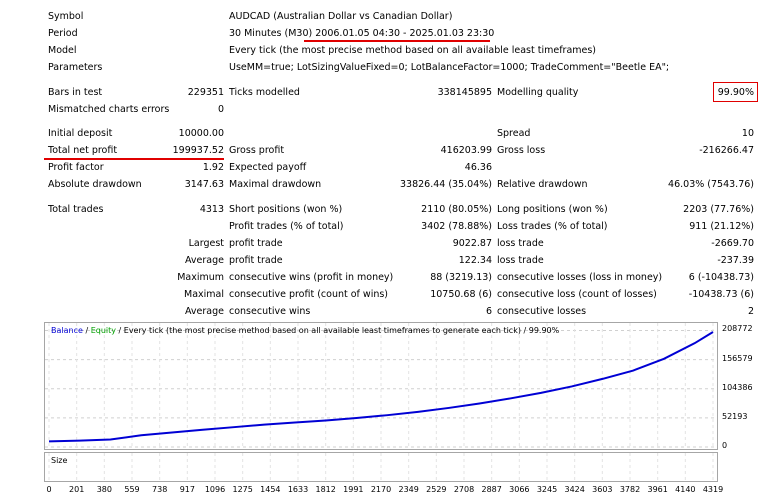  Describe the element at coordinates (206, 243) in the screenshot. I see `largest-label: Largest` at that location.